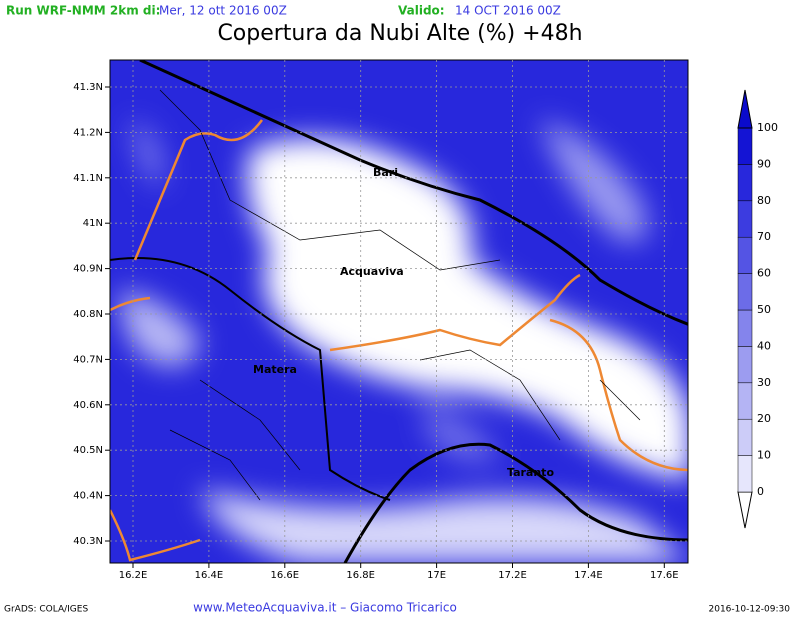 This screenshot has width=800, height=618. I want to click on x-tick-label: 17.4E, so click(588, 575).